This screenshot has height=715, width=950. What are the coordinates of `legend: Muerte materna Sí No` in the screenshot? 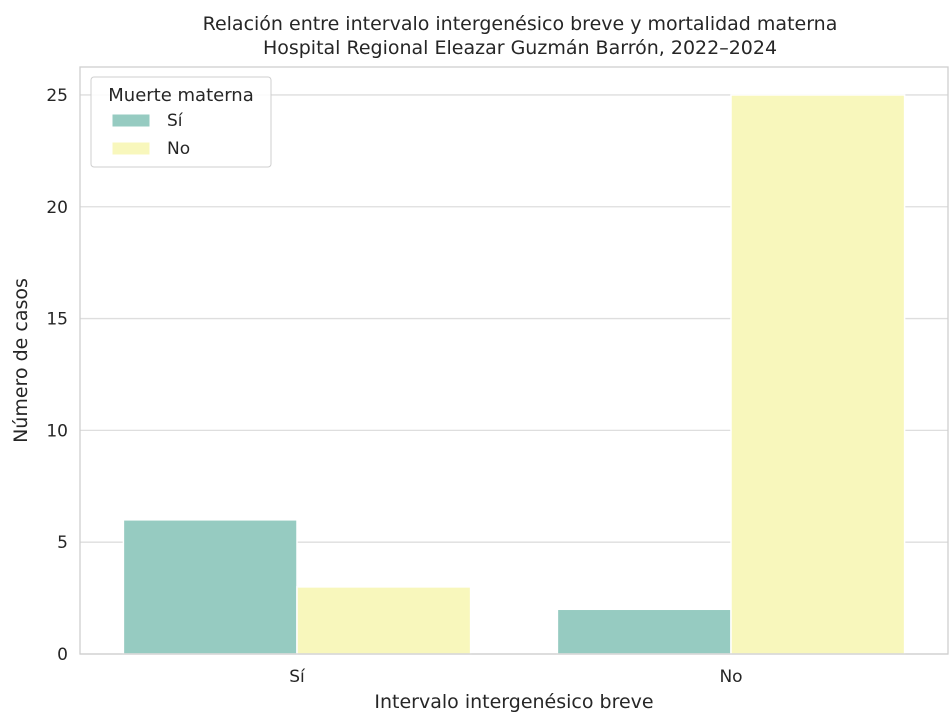 It's located at (181, 122).